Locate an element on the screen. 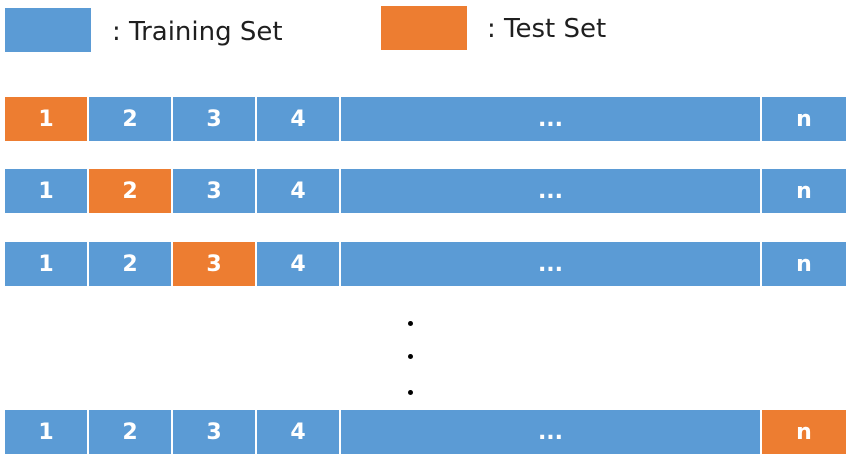 The width and height of the screenshot is (850, 467). test-set-swatch is located at coordinates (424, 28).